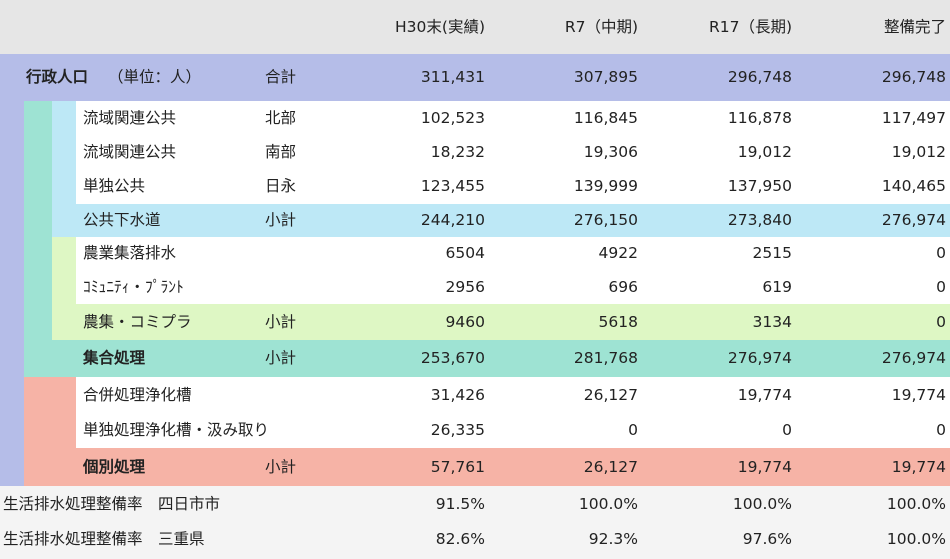  I want to click on row-label: 農業集落排水, so click(130, 253).